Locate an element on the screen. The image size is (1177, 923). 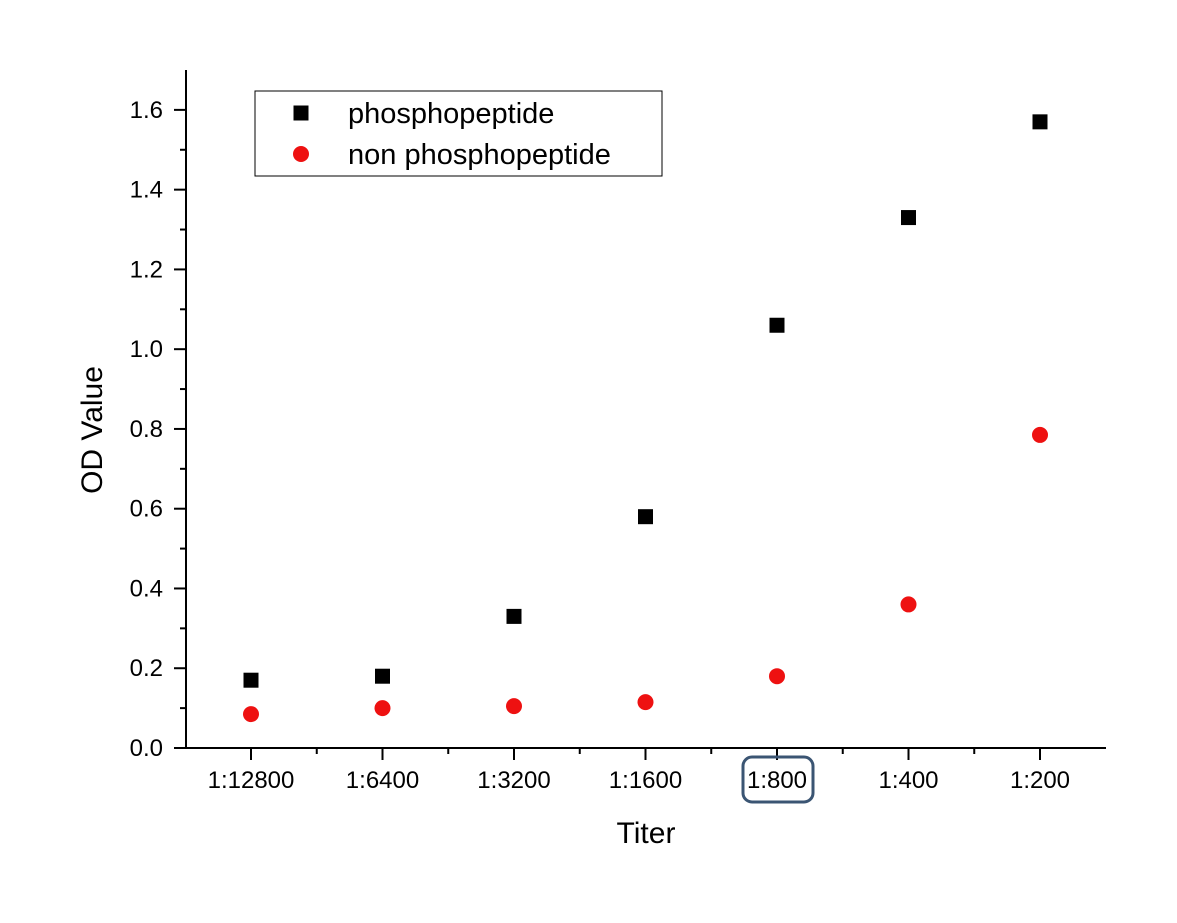
x-tick-label: 1:1600 is located at coordinates (645, 780).